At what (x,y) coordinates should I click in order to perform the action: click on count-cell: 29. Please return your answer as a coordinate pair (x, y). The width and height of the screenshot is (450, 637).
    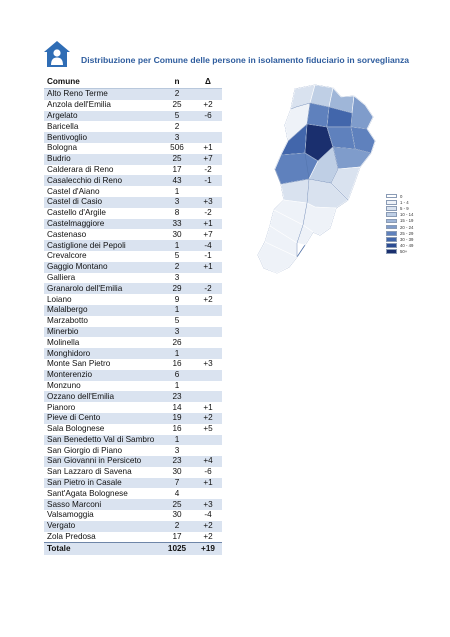
    Looking at the image, I should click on (177, 289).